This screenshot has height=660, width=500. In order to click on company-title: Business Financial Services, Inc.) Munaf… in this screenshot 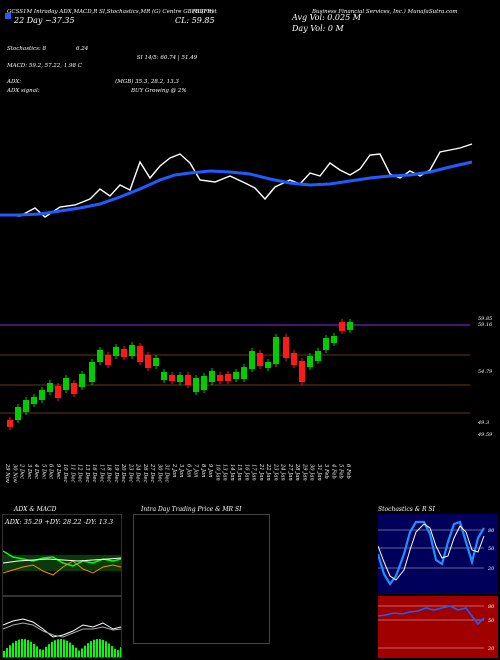, I will do `click(385, 12)`.